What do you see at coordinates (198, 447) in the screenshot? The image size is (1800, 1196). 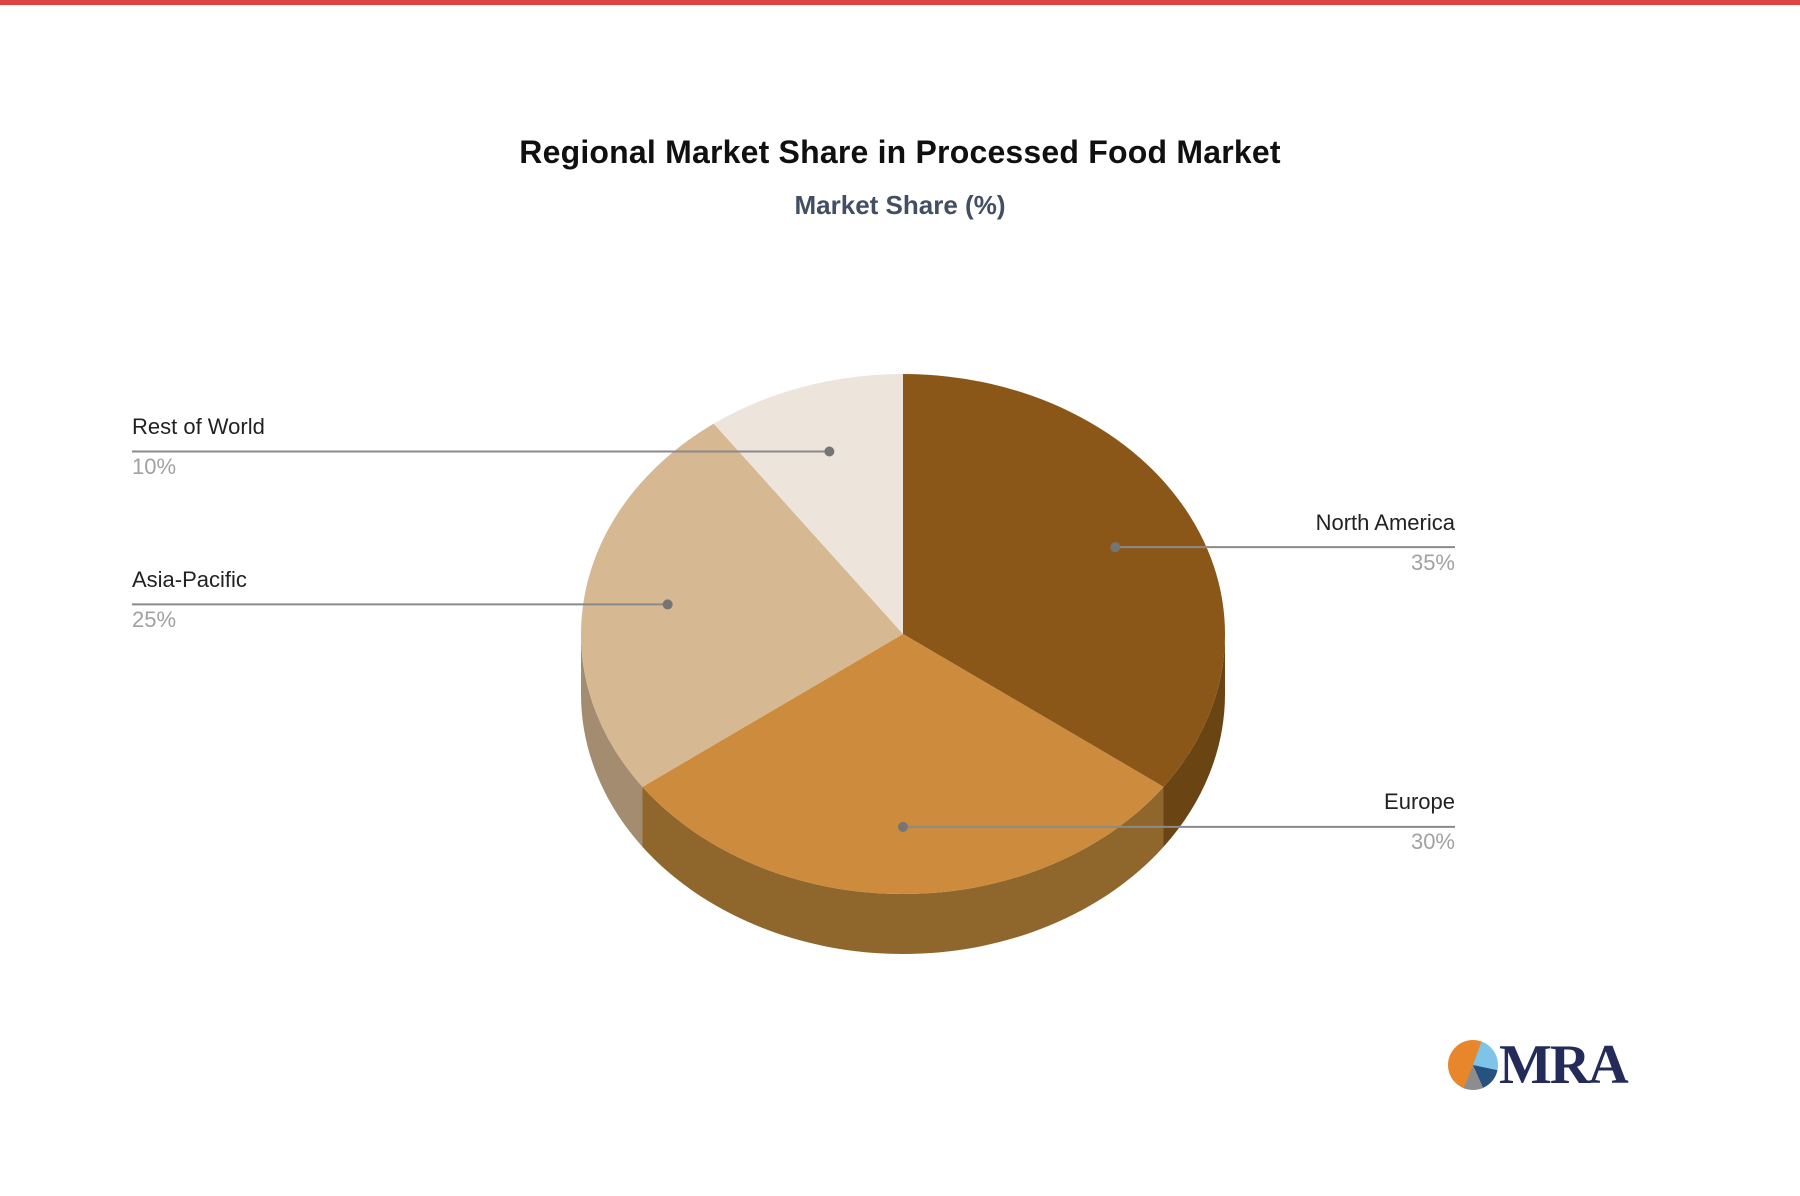 I see `slice-label-rest-of-world: Rest of World 10%` at bounding box center [198, 447].